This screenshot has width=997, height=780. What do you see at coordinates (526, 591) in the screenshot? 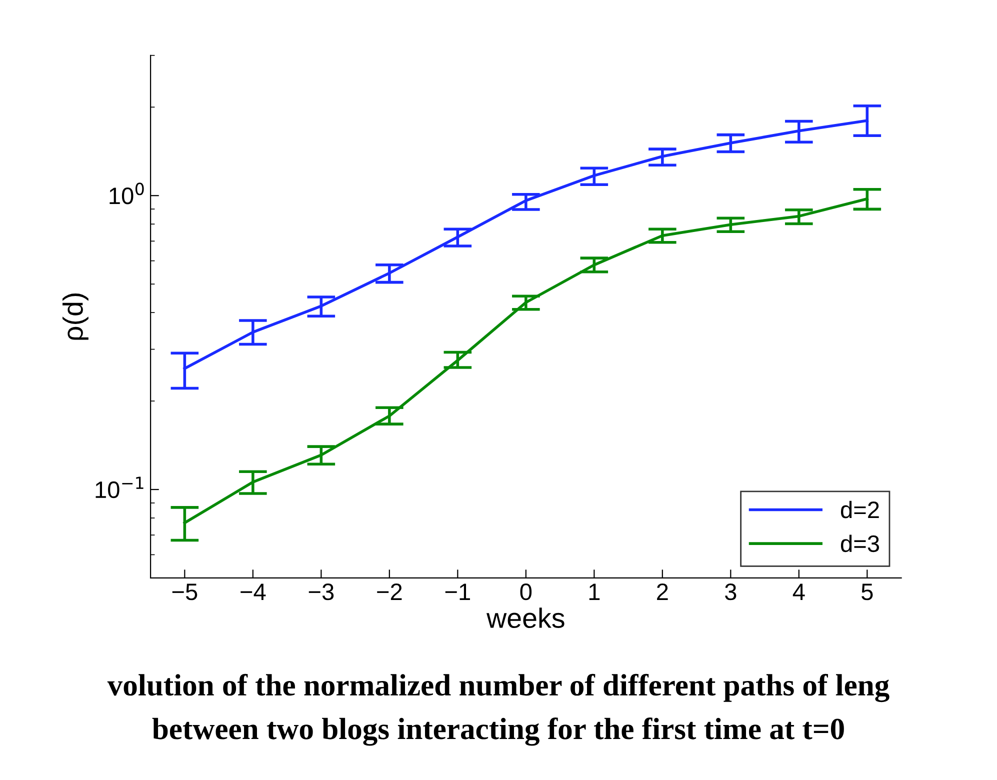
I see `x-tick-label: 0` at bounding box center [526, 591].